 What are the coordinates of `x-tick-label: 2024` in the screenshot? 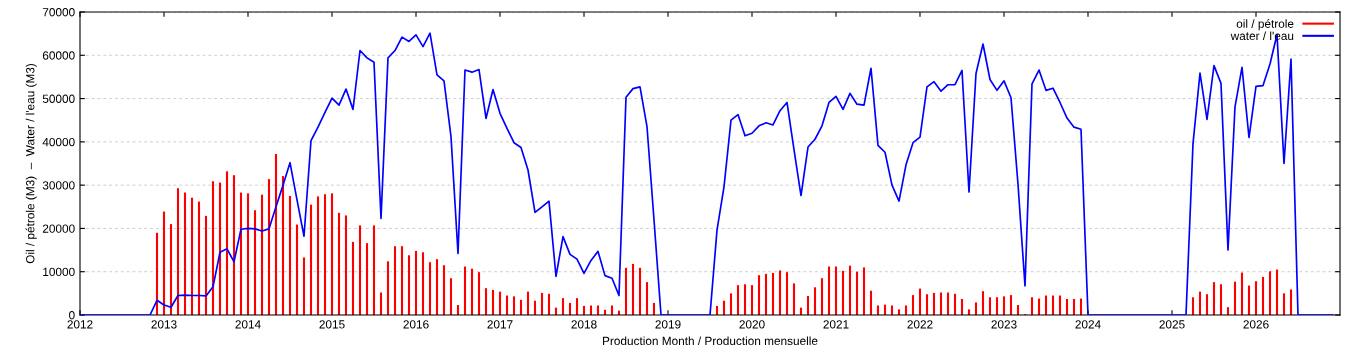 It's located at (1088, 324).